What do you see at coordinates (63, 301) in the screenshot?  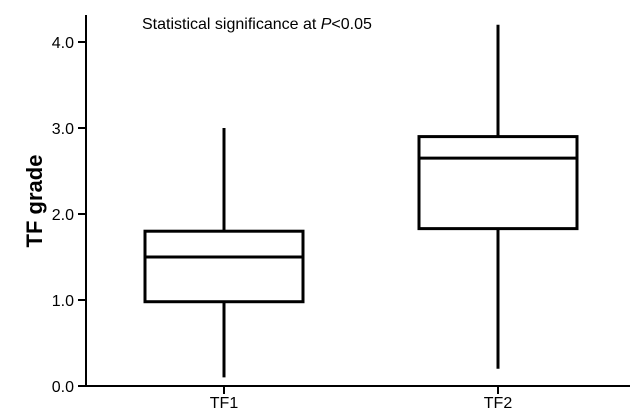 I see `y-tick-label: 1.0` at bounding box center [63, 301].